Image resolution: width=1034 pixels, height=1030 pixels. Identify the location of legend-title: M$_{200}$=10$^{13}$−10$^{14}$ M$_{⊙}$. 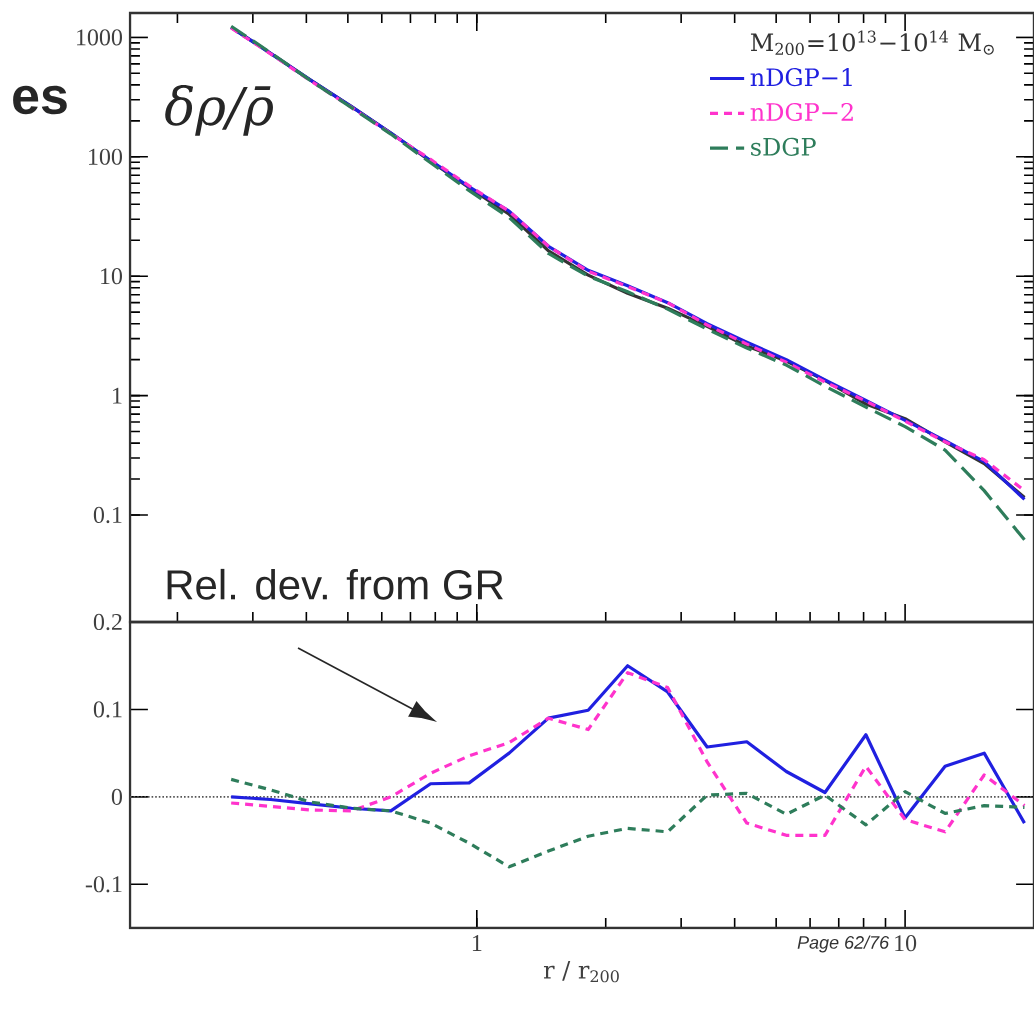
(872, 42).